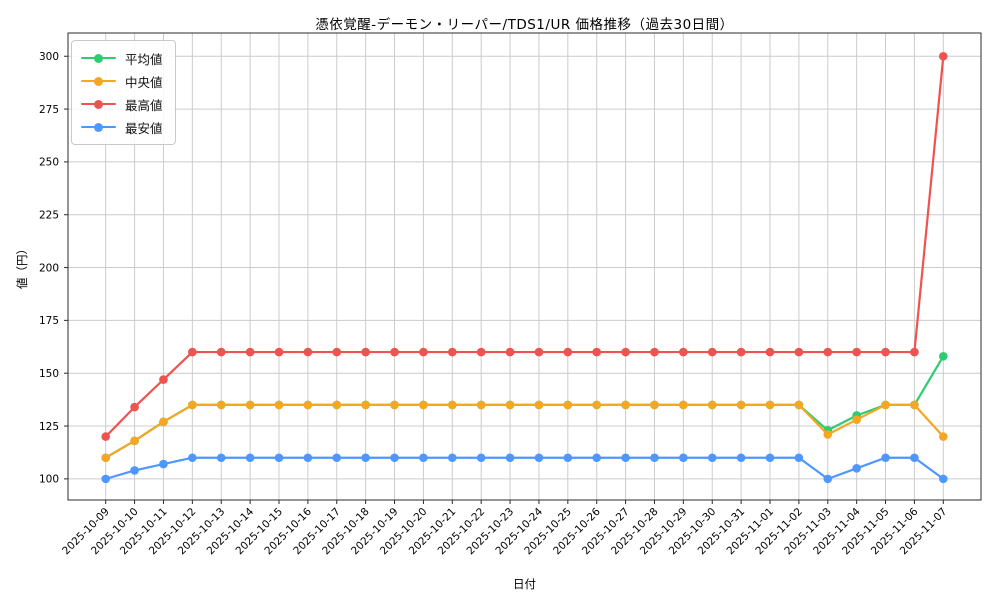 This screenshot has height=600, width=1000. I want to click on legend-item-label: 中央値, so click(144, 82).